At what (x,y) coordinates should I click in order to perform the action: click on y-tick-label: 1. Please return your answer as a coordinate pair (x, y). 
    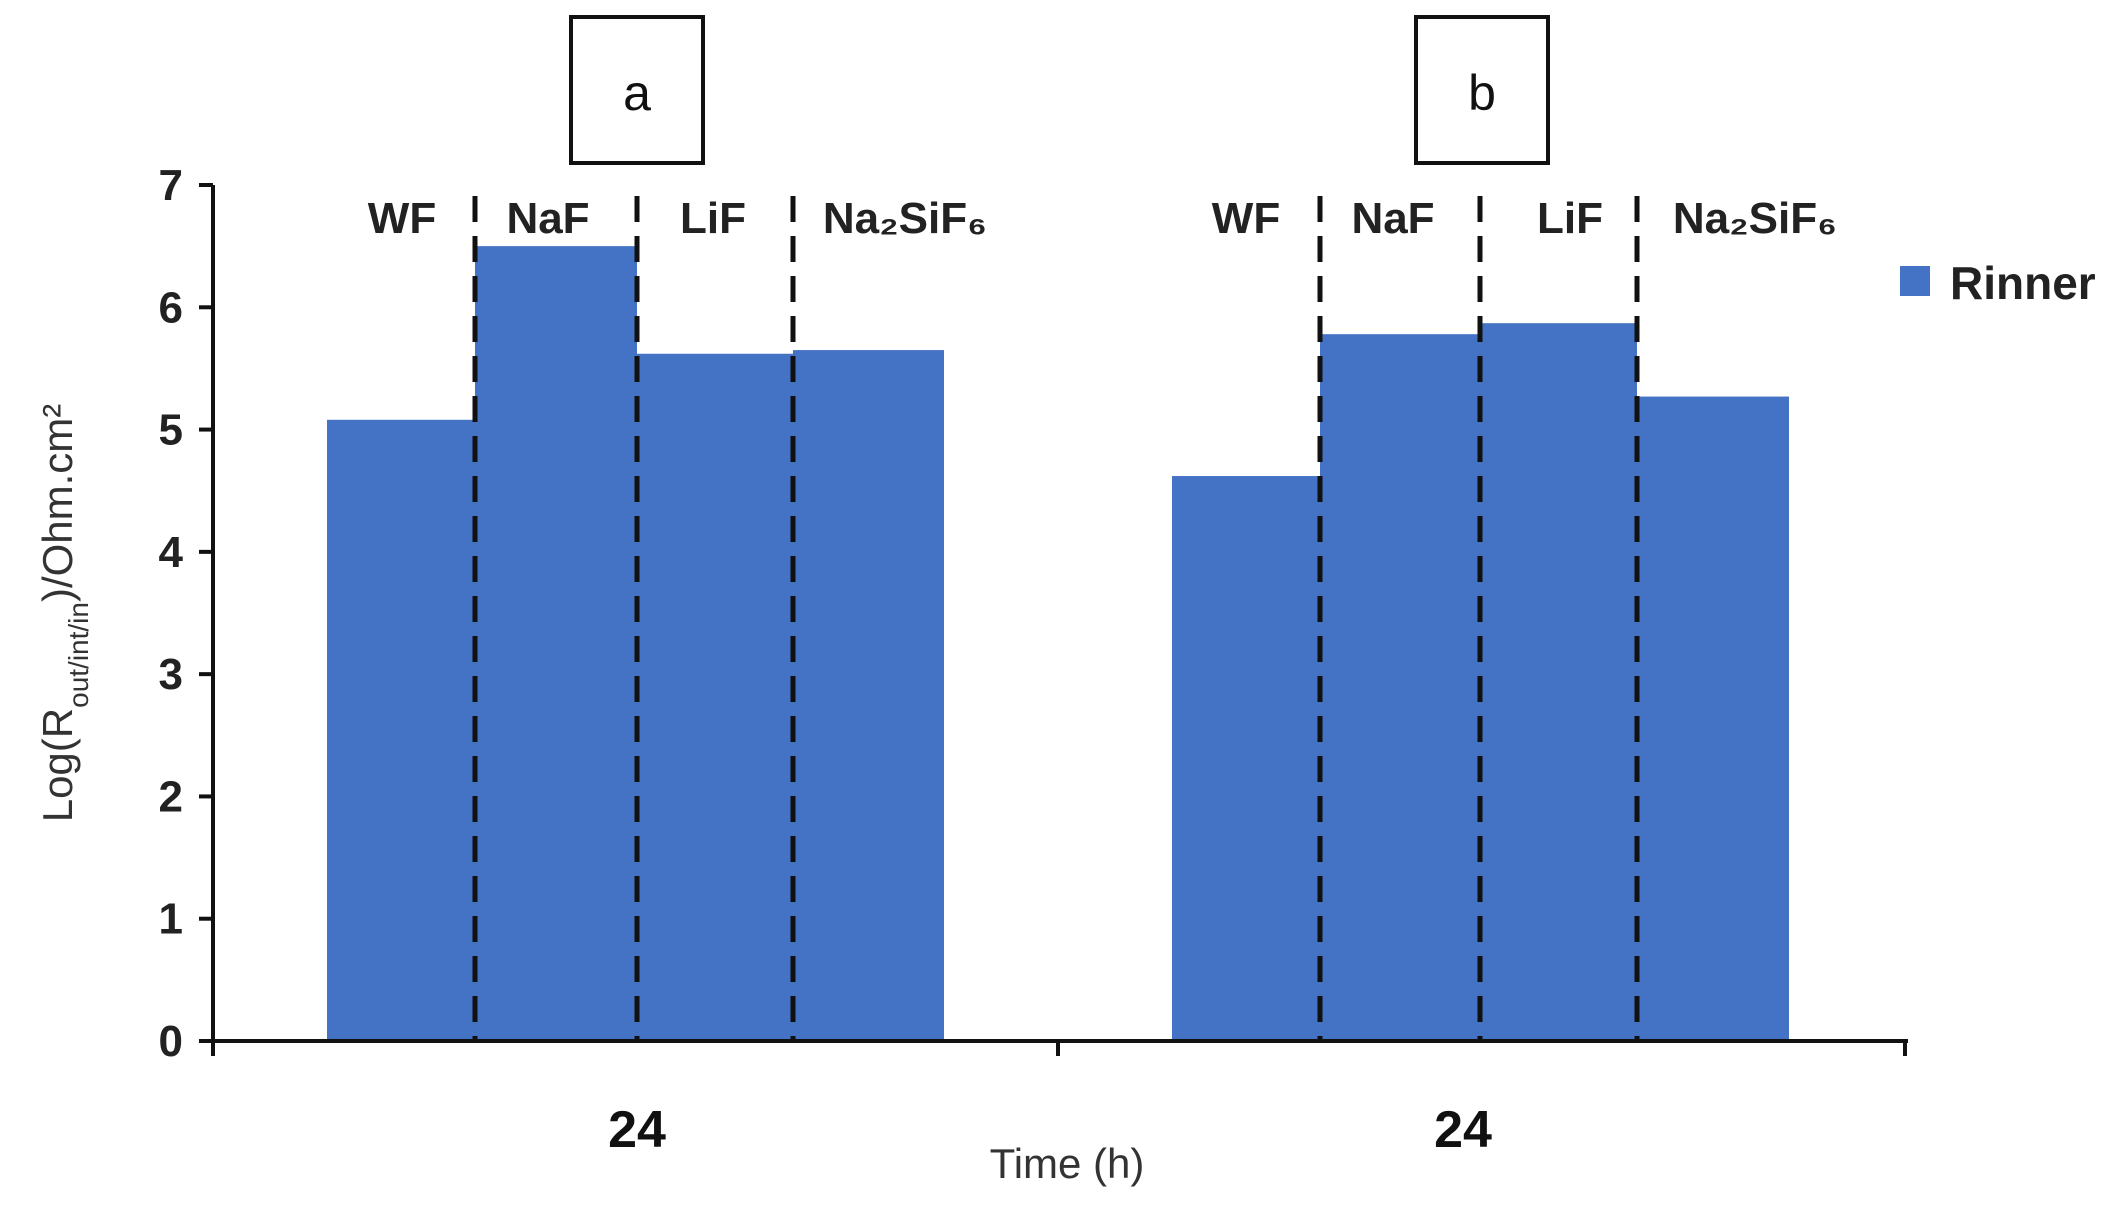
    Looking at the image, I should click on (171, 919).